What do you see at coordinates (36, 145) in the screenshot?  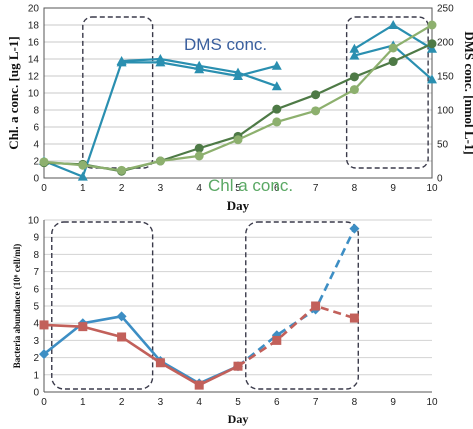 I see `top-y-left-tick-label: 4` at bounding box center [36, 145].